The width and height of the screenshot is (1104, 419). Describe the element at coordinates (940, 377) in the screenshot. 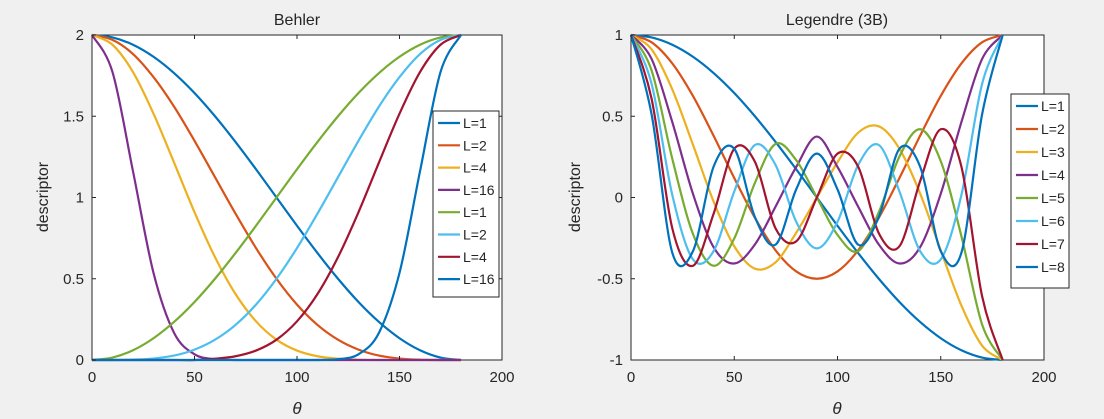

I see `legendre-x-tick-label: 150` at that location.